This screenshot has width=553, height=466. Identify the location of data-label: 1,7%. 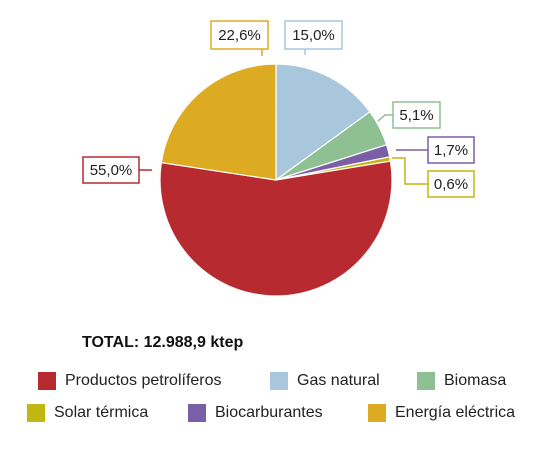
(451, 150).